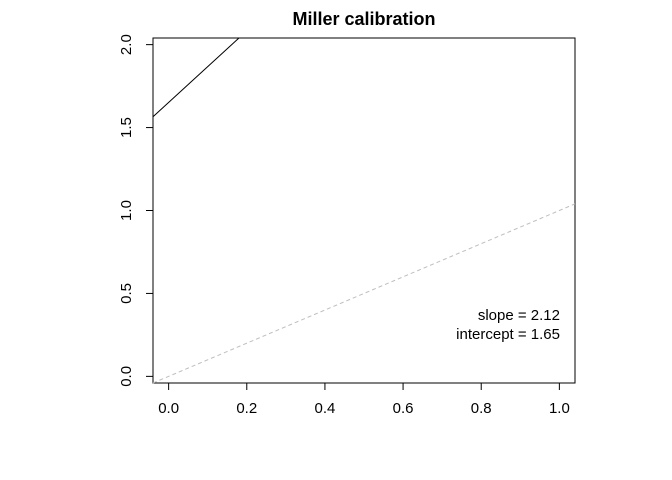 The width and height of the screenshot is (672, 480). Describe the element at coordinates (168, 408) in the screenshot. I see `x-tick-label: 0.0` at that location.